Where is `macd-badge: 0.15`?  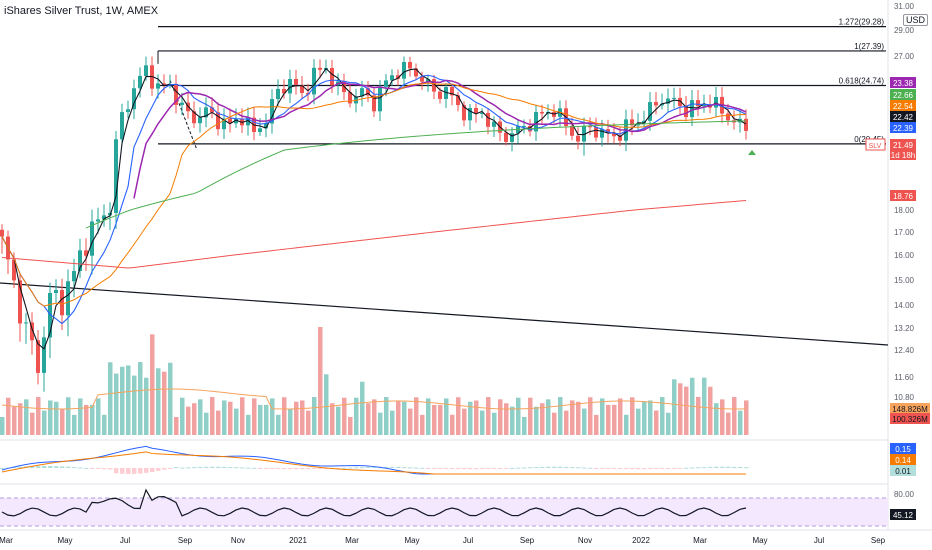 macd-badge: 0.15 is located at coordinates (903, 449).